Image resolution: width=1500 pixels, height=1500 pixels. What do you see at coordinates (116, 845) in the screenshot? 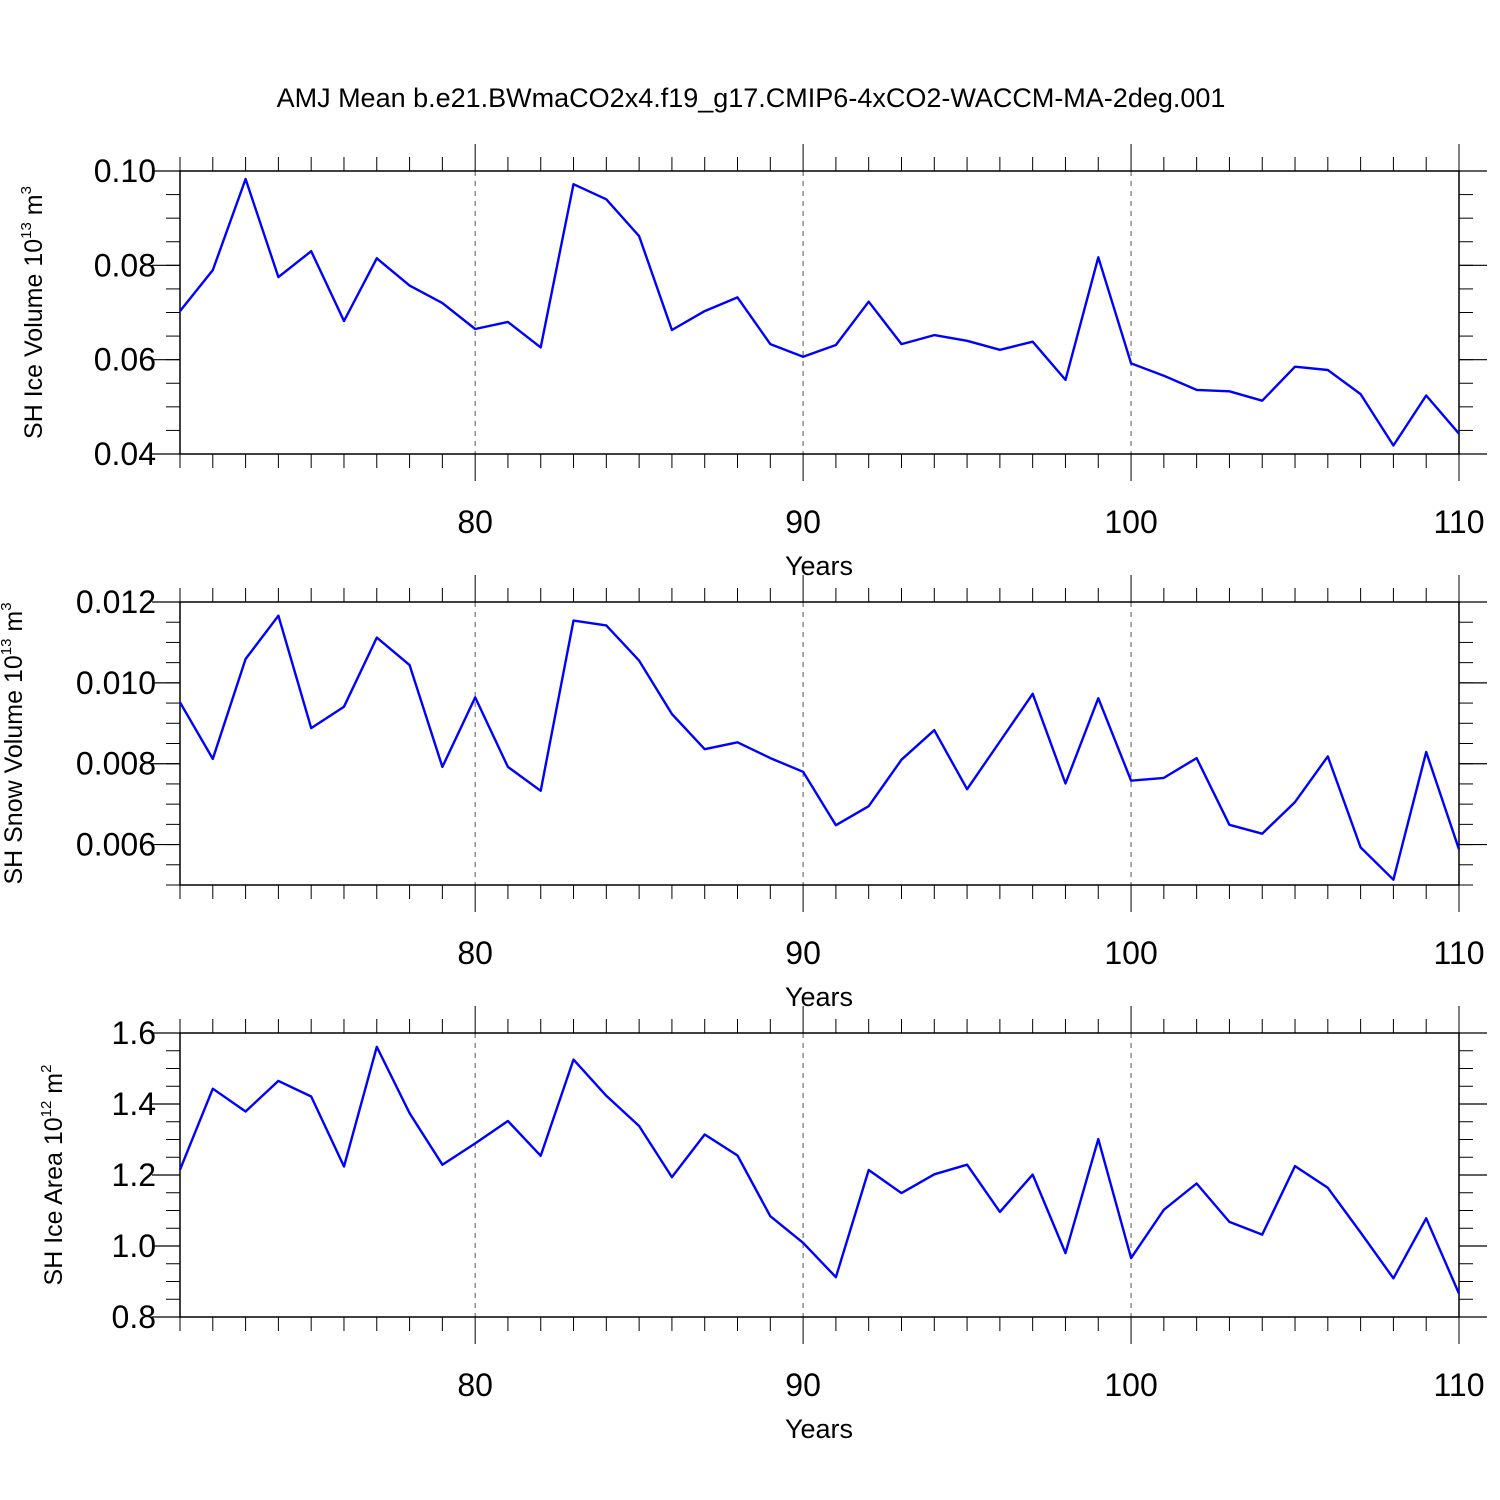
I see `y-tick-label: 0.006` at bounding box center [116, 845].